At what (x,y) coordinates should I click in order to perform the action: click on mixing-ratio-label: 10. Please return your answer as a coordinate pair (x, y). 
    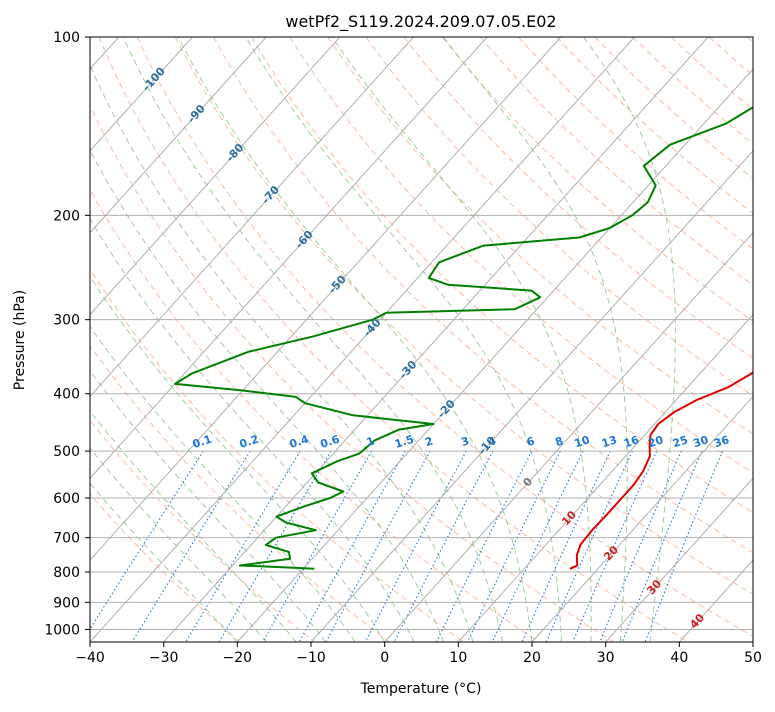
    Looking at the image, I should click on (582, 441).